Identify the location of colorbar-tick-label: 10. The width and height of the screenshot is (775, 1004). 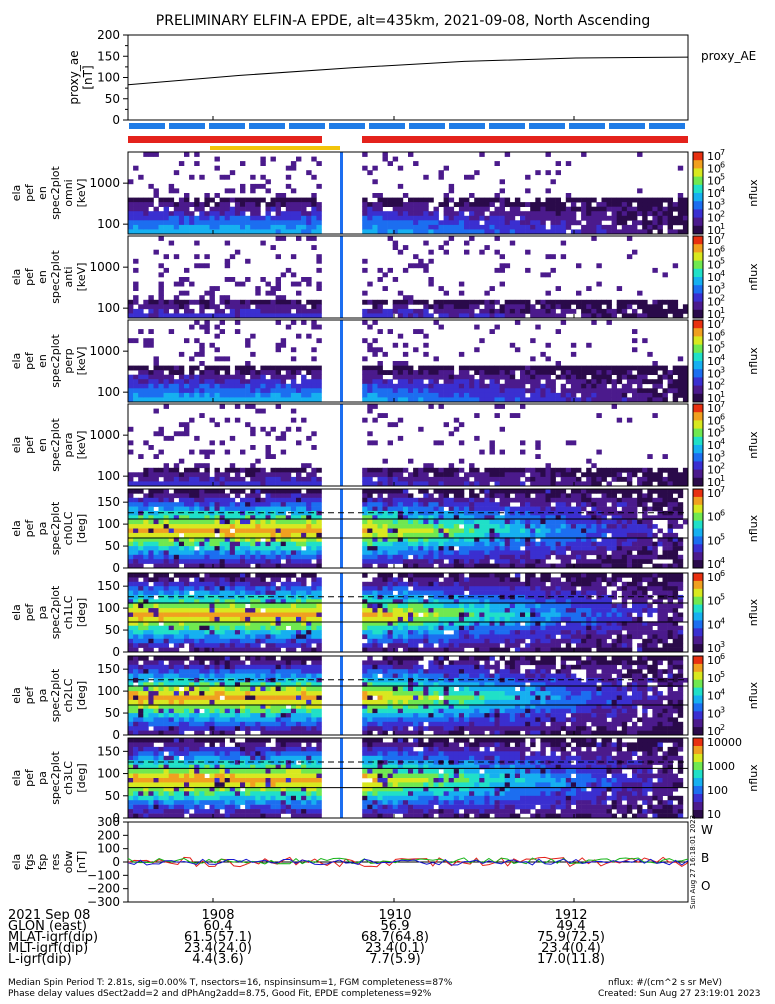
(714, 193).